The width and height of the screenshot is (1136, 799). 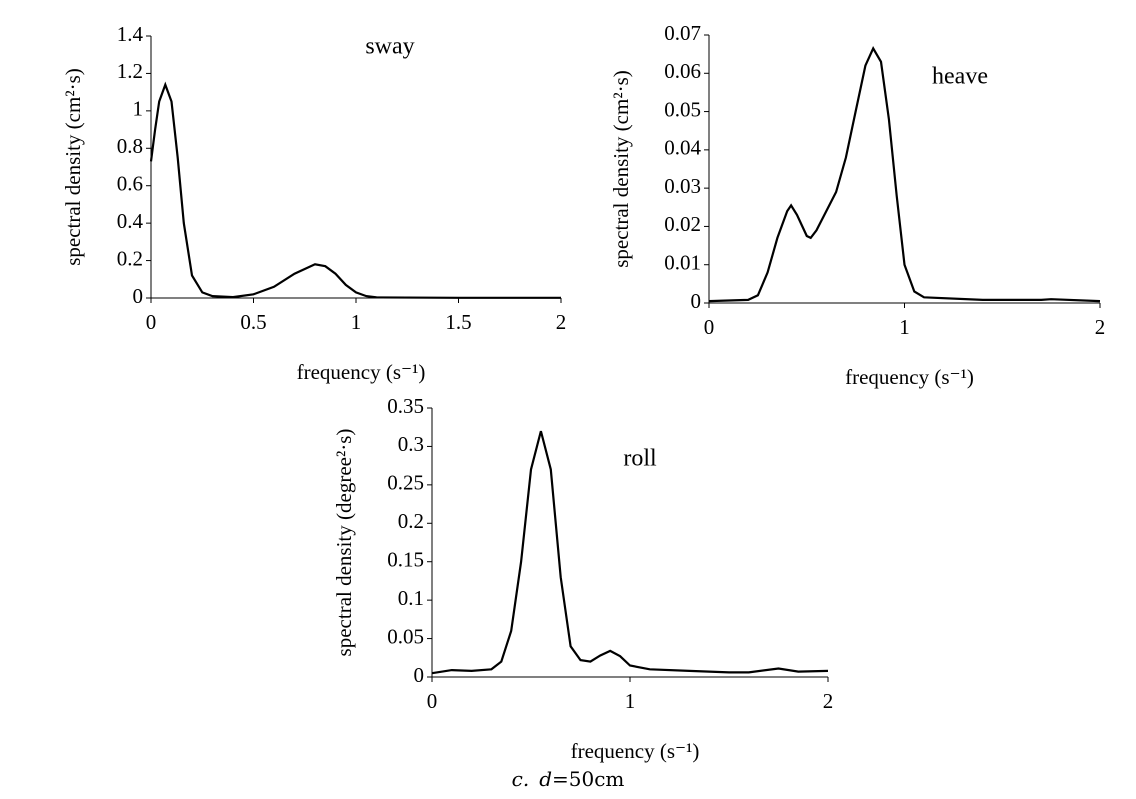 I want to click on y-tick-label: 0.02, so click(x=682, y=224).